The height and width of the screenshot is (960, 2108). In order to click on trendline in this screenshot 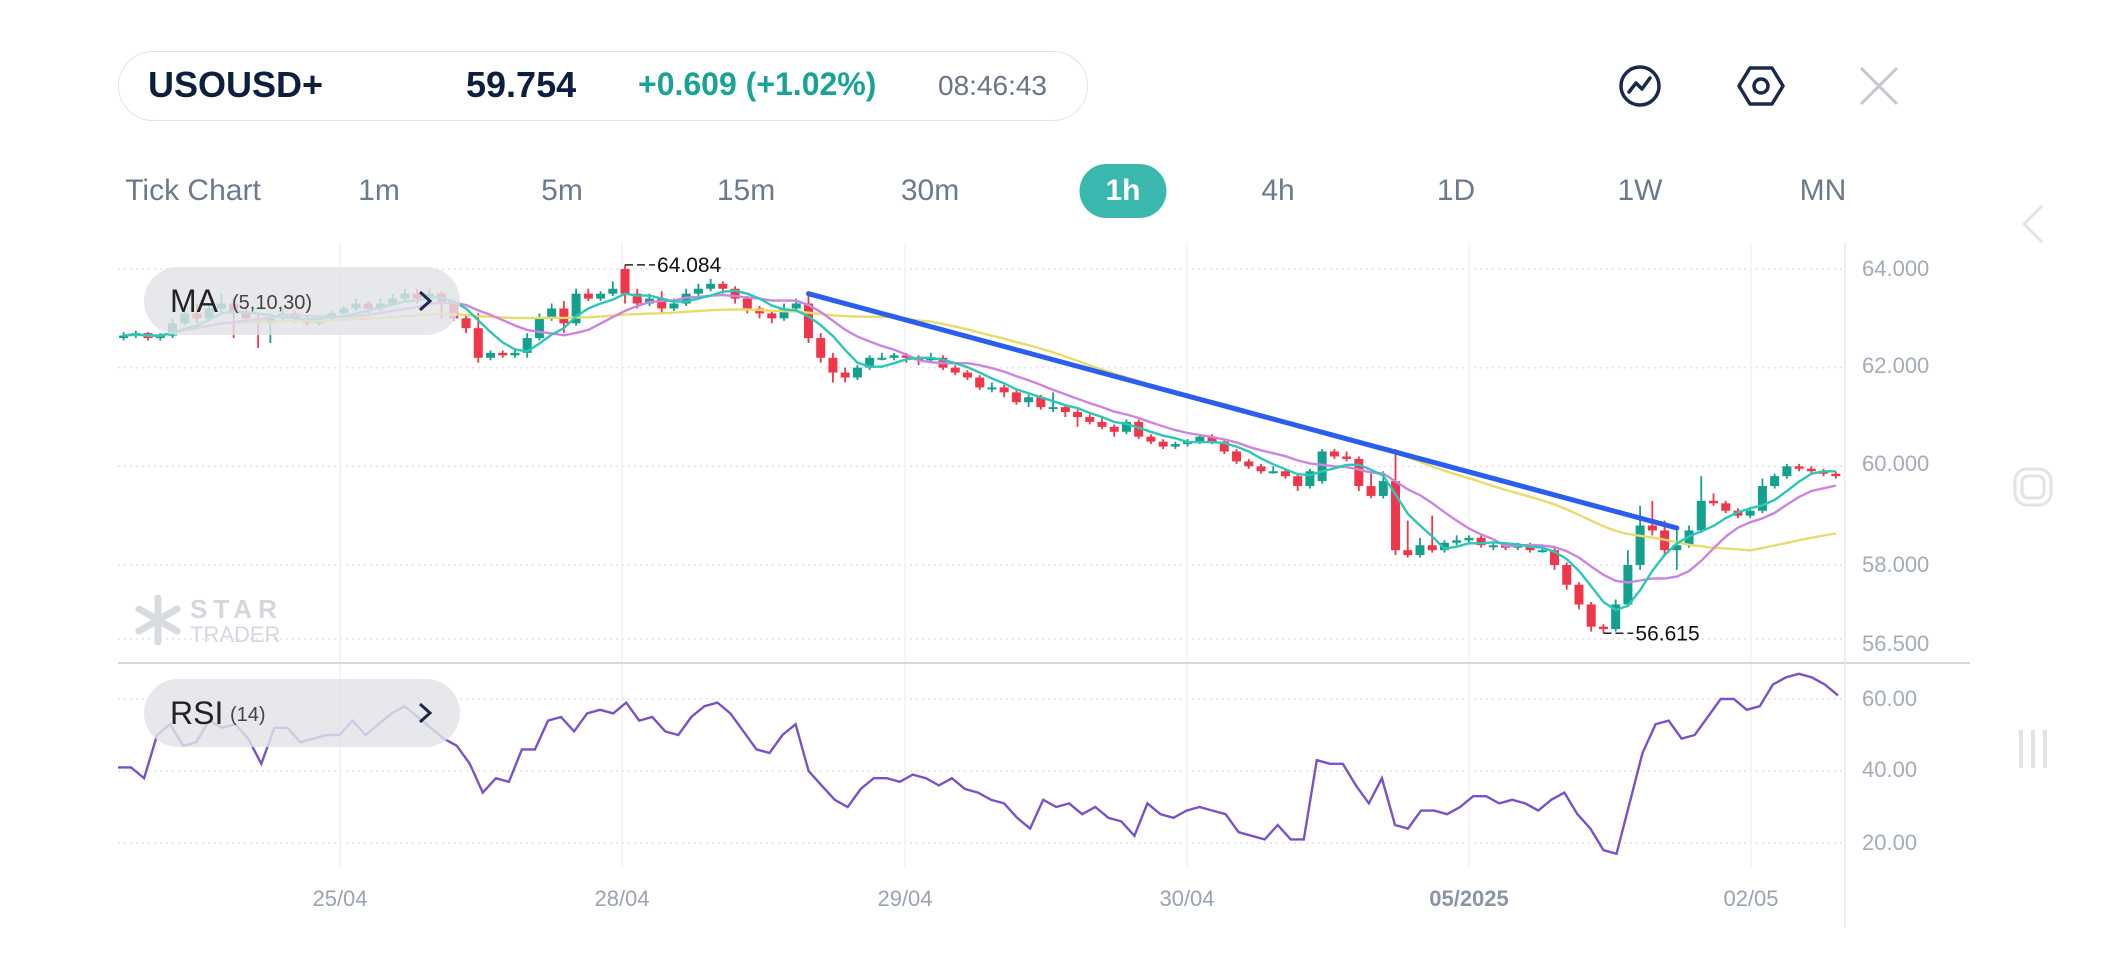, I will do `click(1242, 411)`.